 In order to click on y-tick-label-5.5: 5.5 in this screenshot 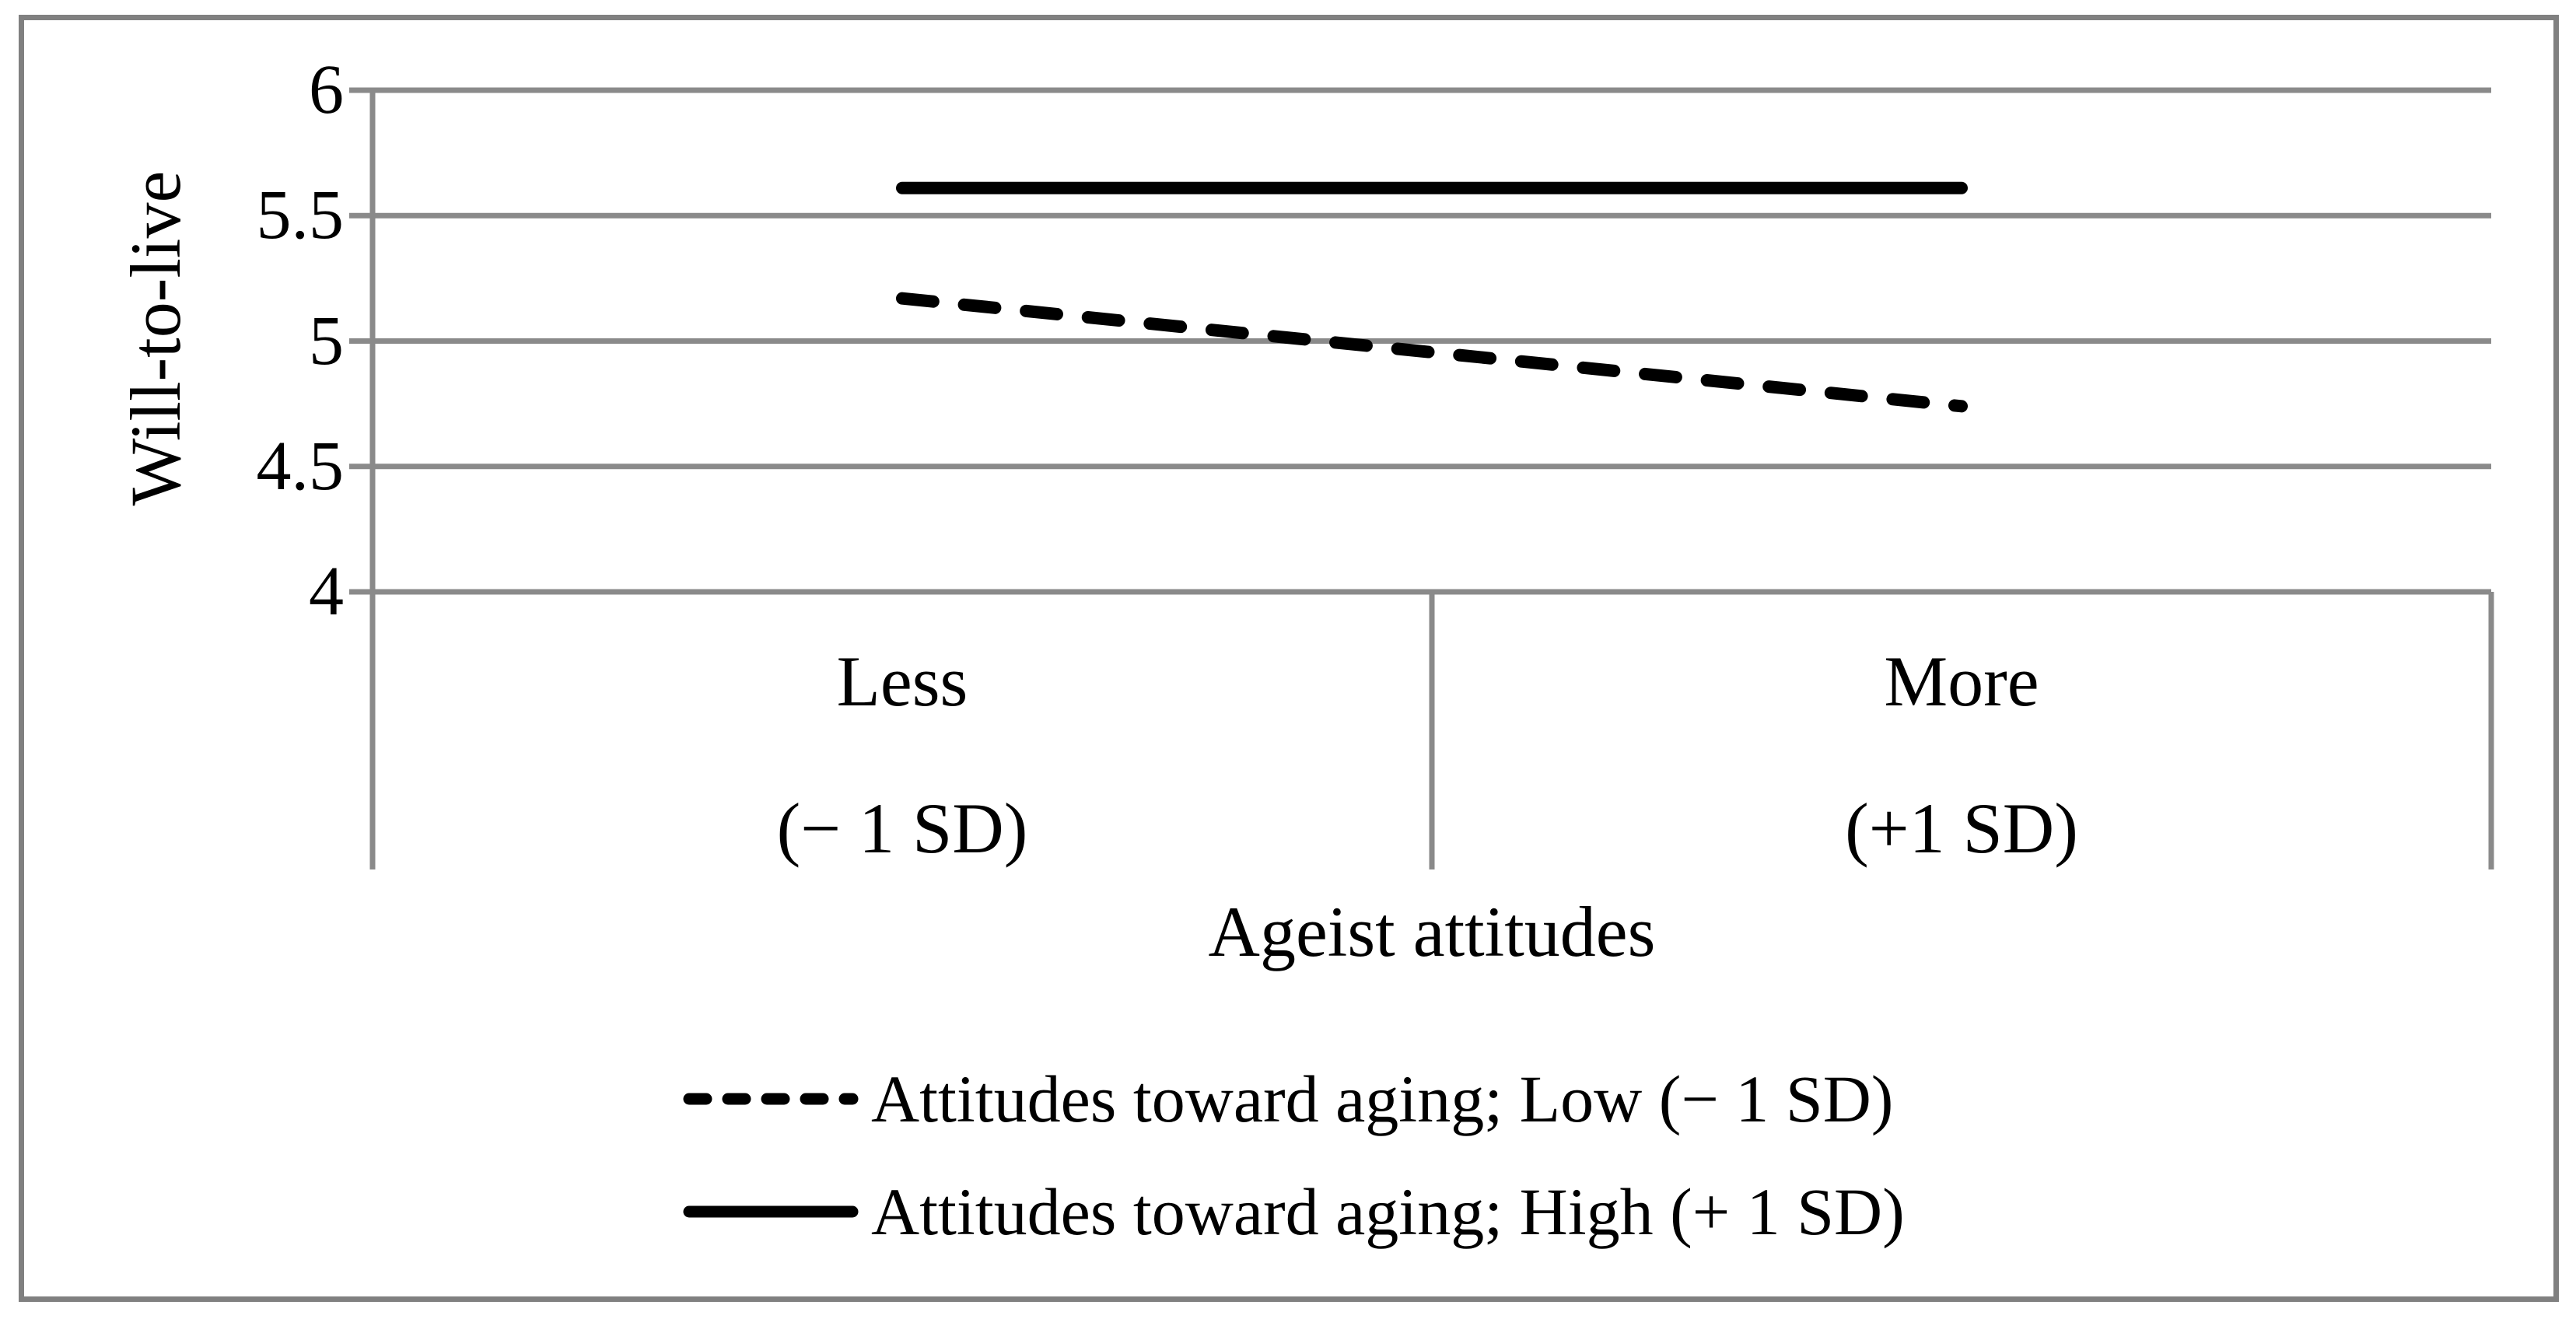, I will do `click(301, 215)`.